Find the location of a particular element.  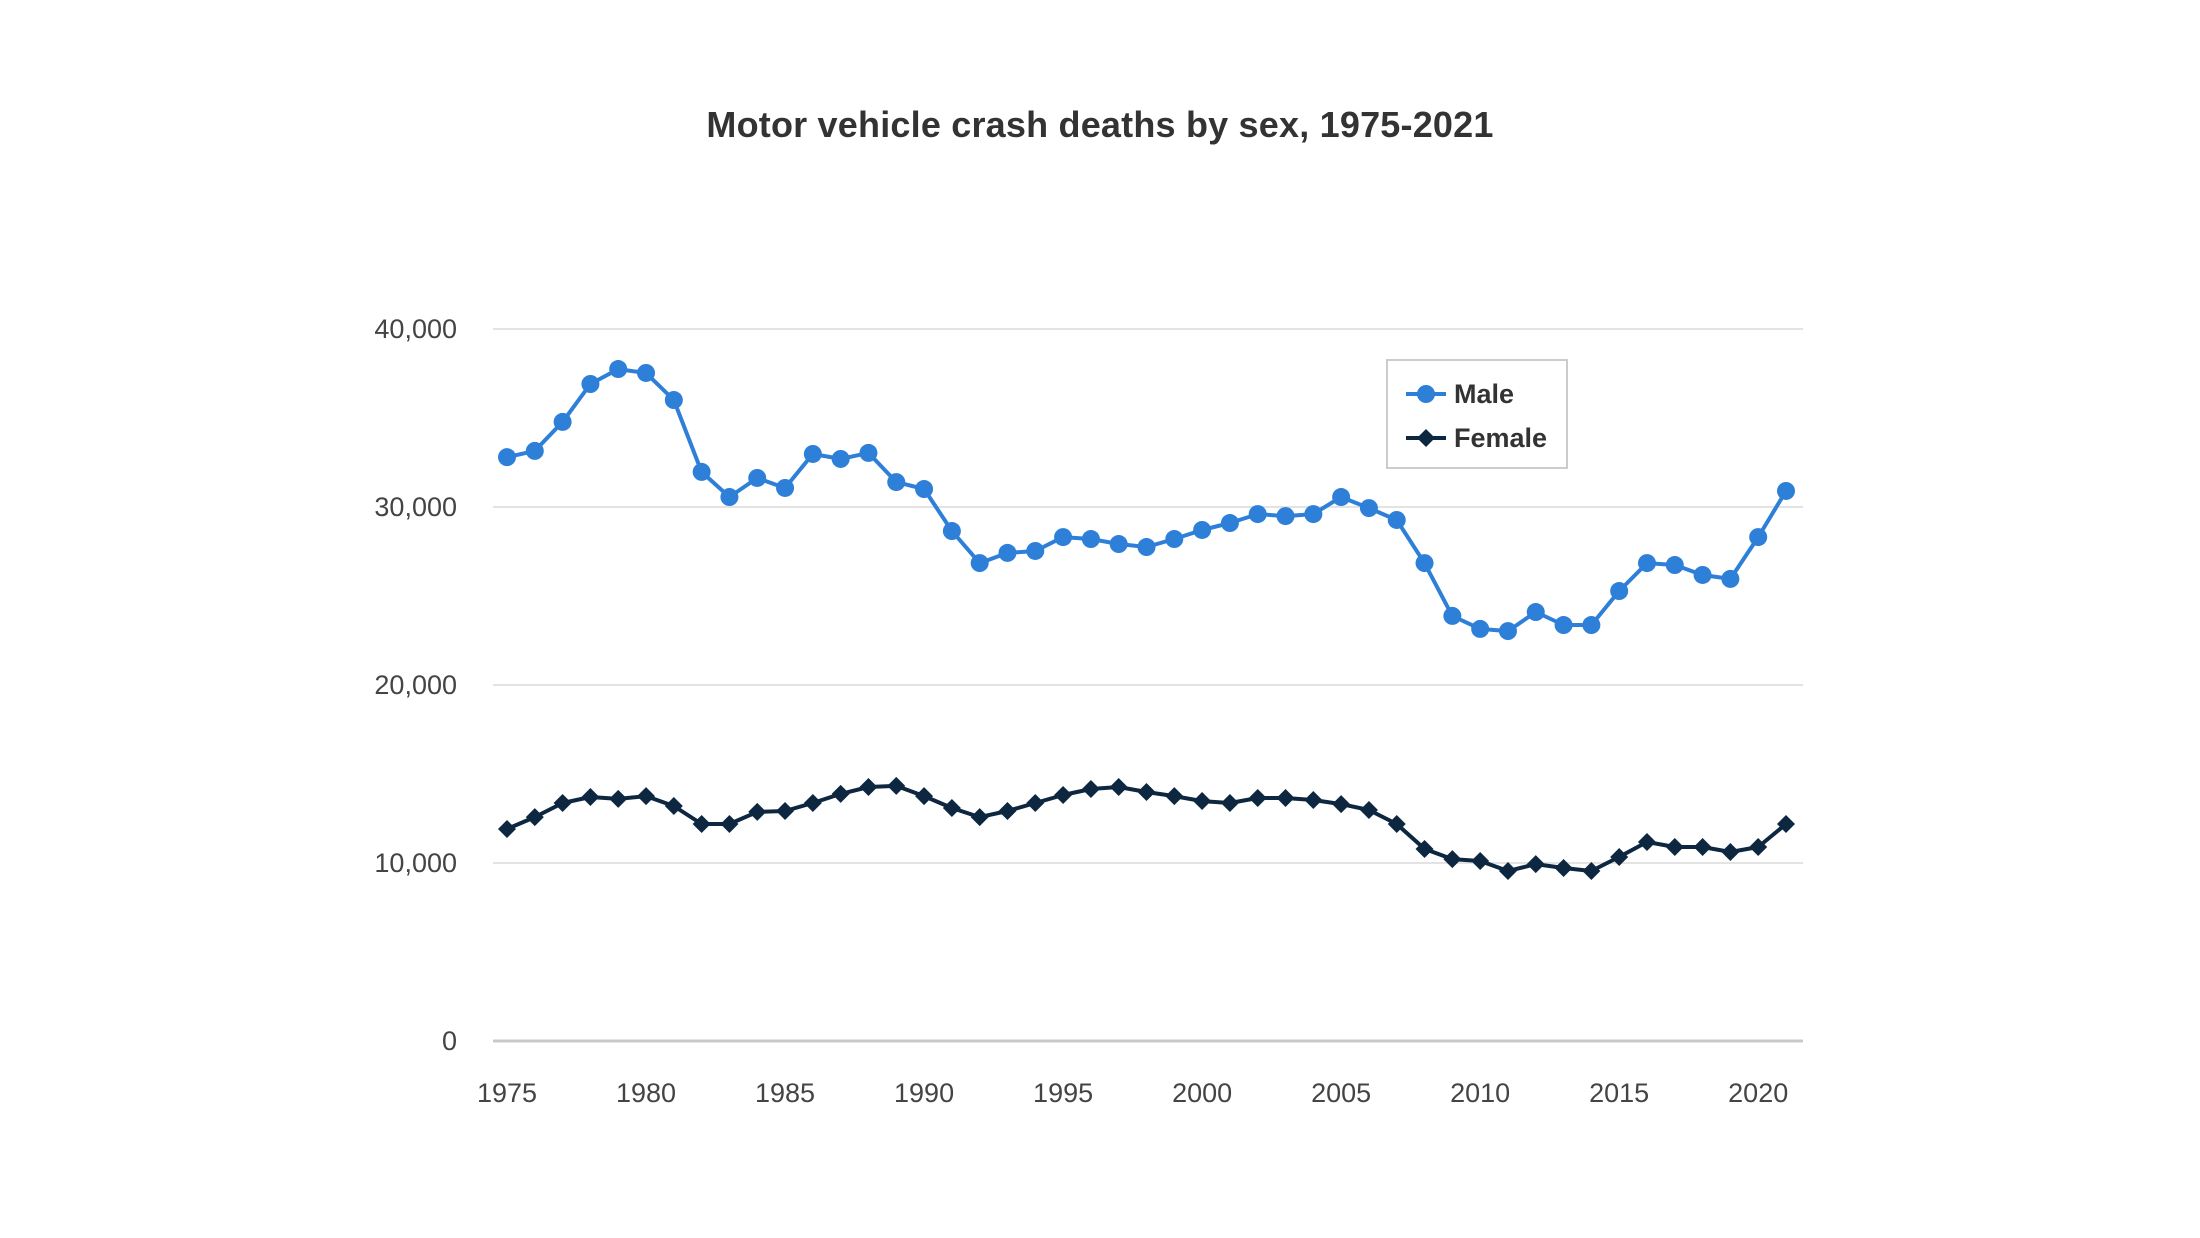

y-tick-label: 0 is located at coordinates (449, 1041).